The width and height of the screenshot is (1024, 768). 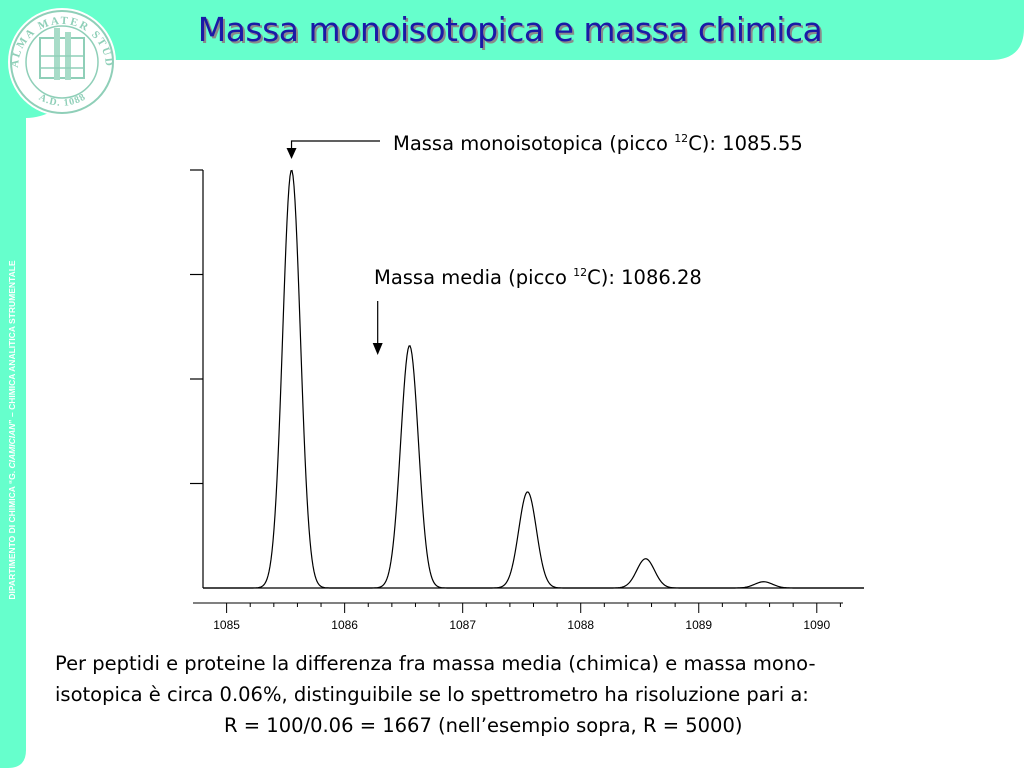 I want to click on university-seal-logo: ALMA MATER STUDIORUM A.D. 1088, so click(x=62, y=62).